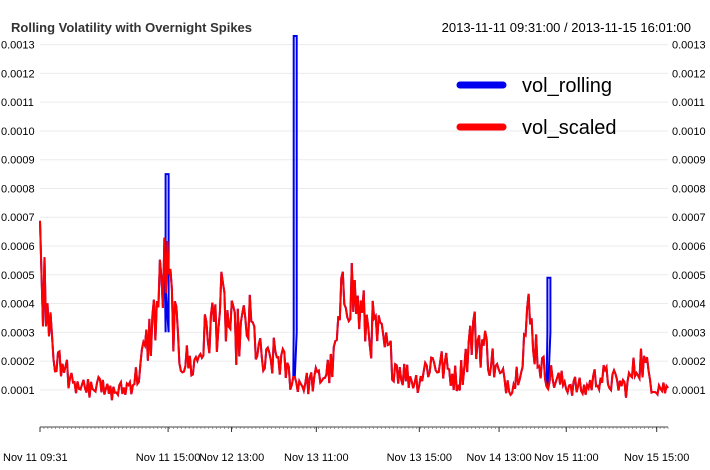 The height and width of the screenshot is (470, 710). What do you see at coordinates (18, 362) in the screenshot?
I see `y-tick-label-left: 0.0002` at bounding box center [18, 362].